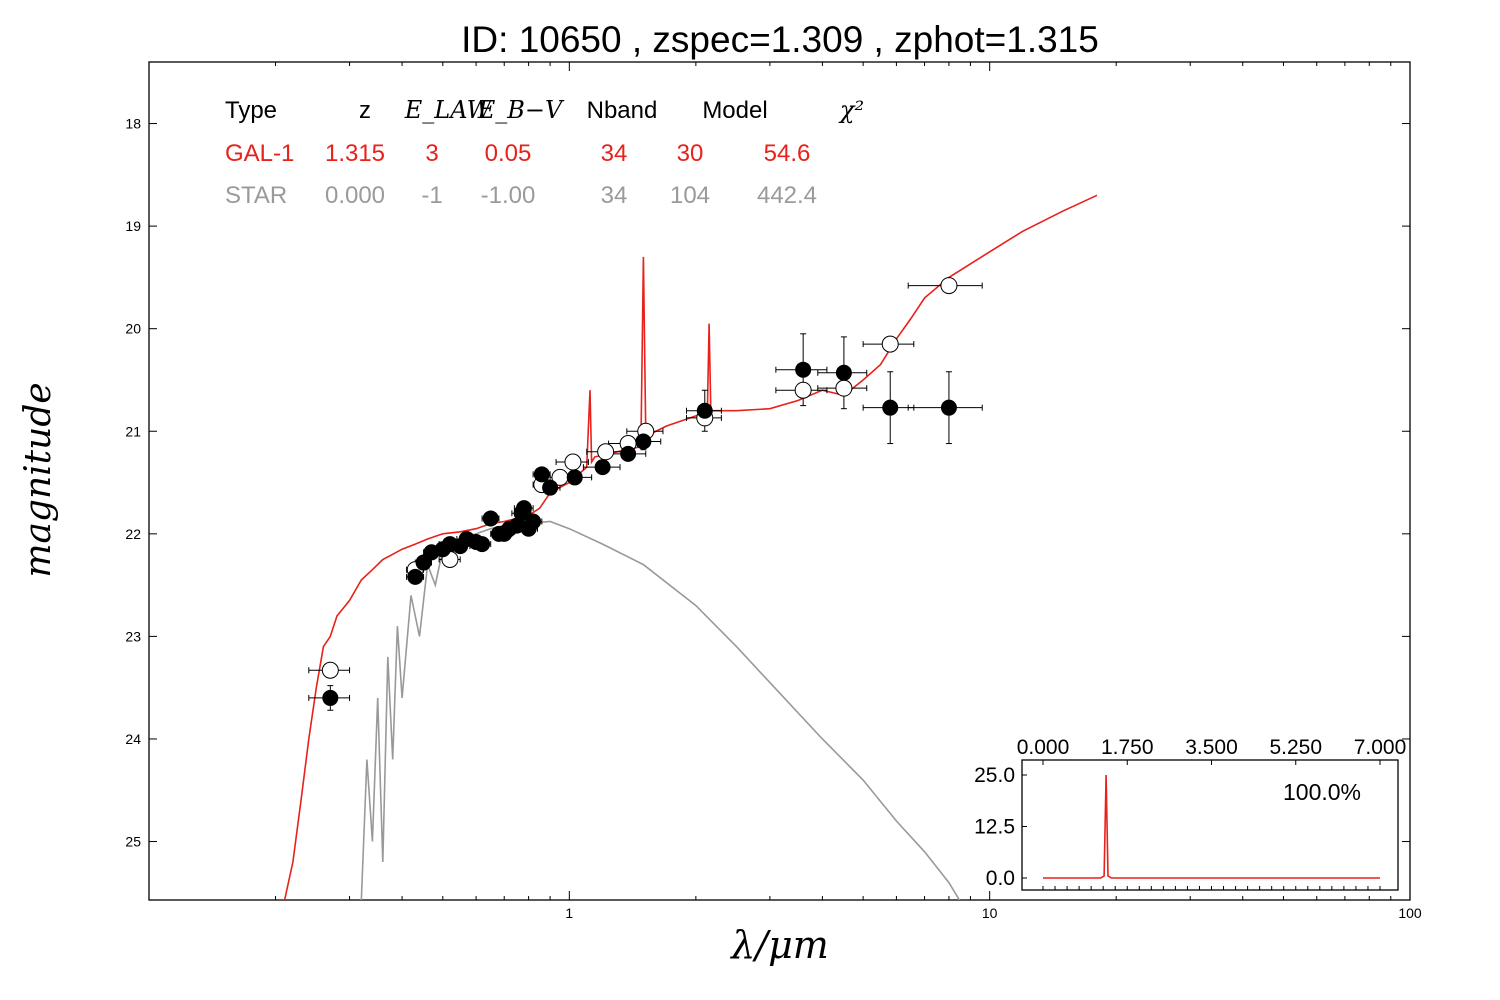 The width and height of the screenshot is (1500, 1000). Describe the element at coordinates (1127, 747) in the screenshot. I see `inset-x-tick-label: 1.750` at that location.